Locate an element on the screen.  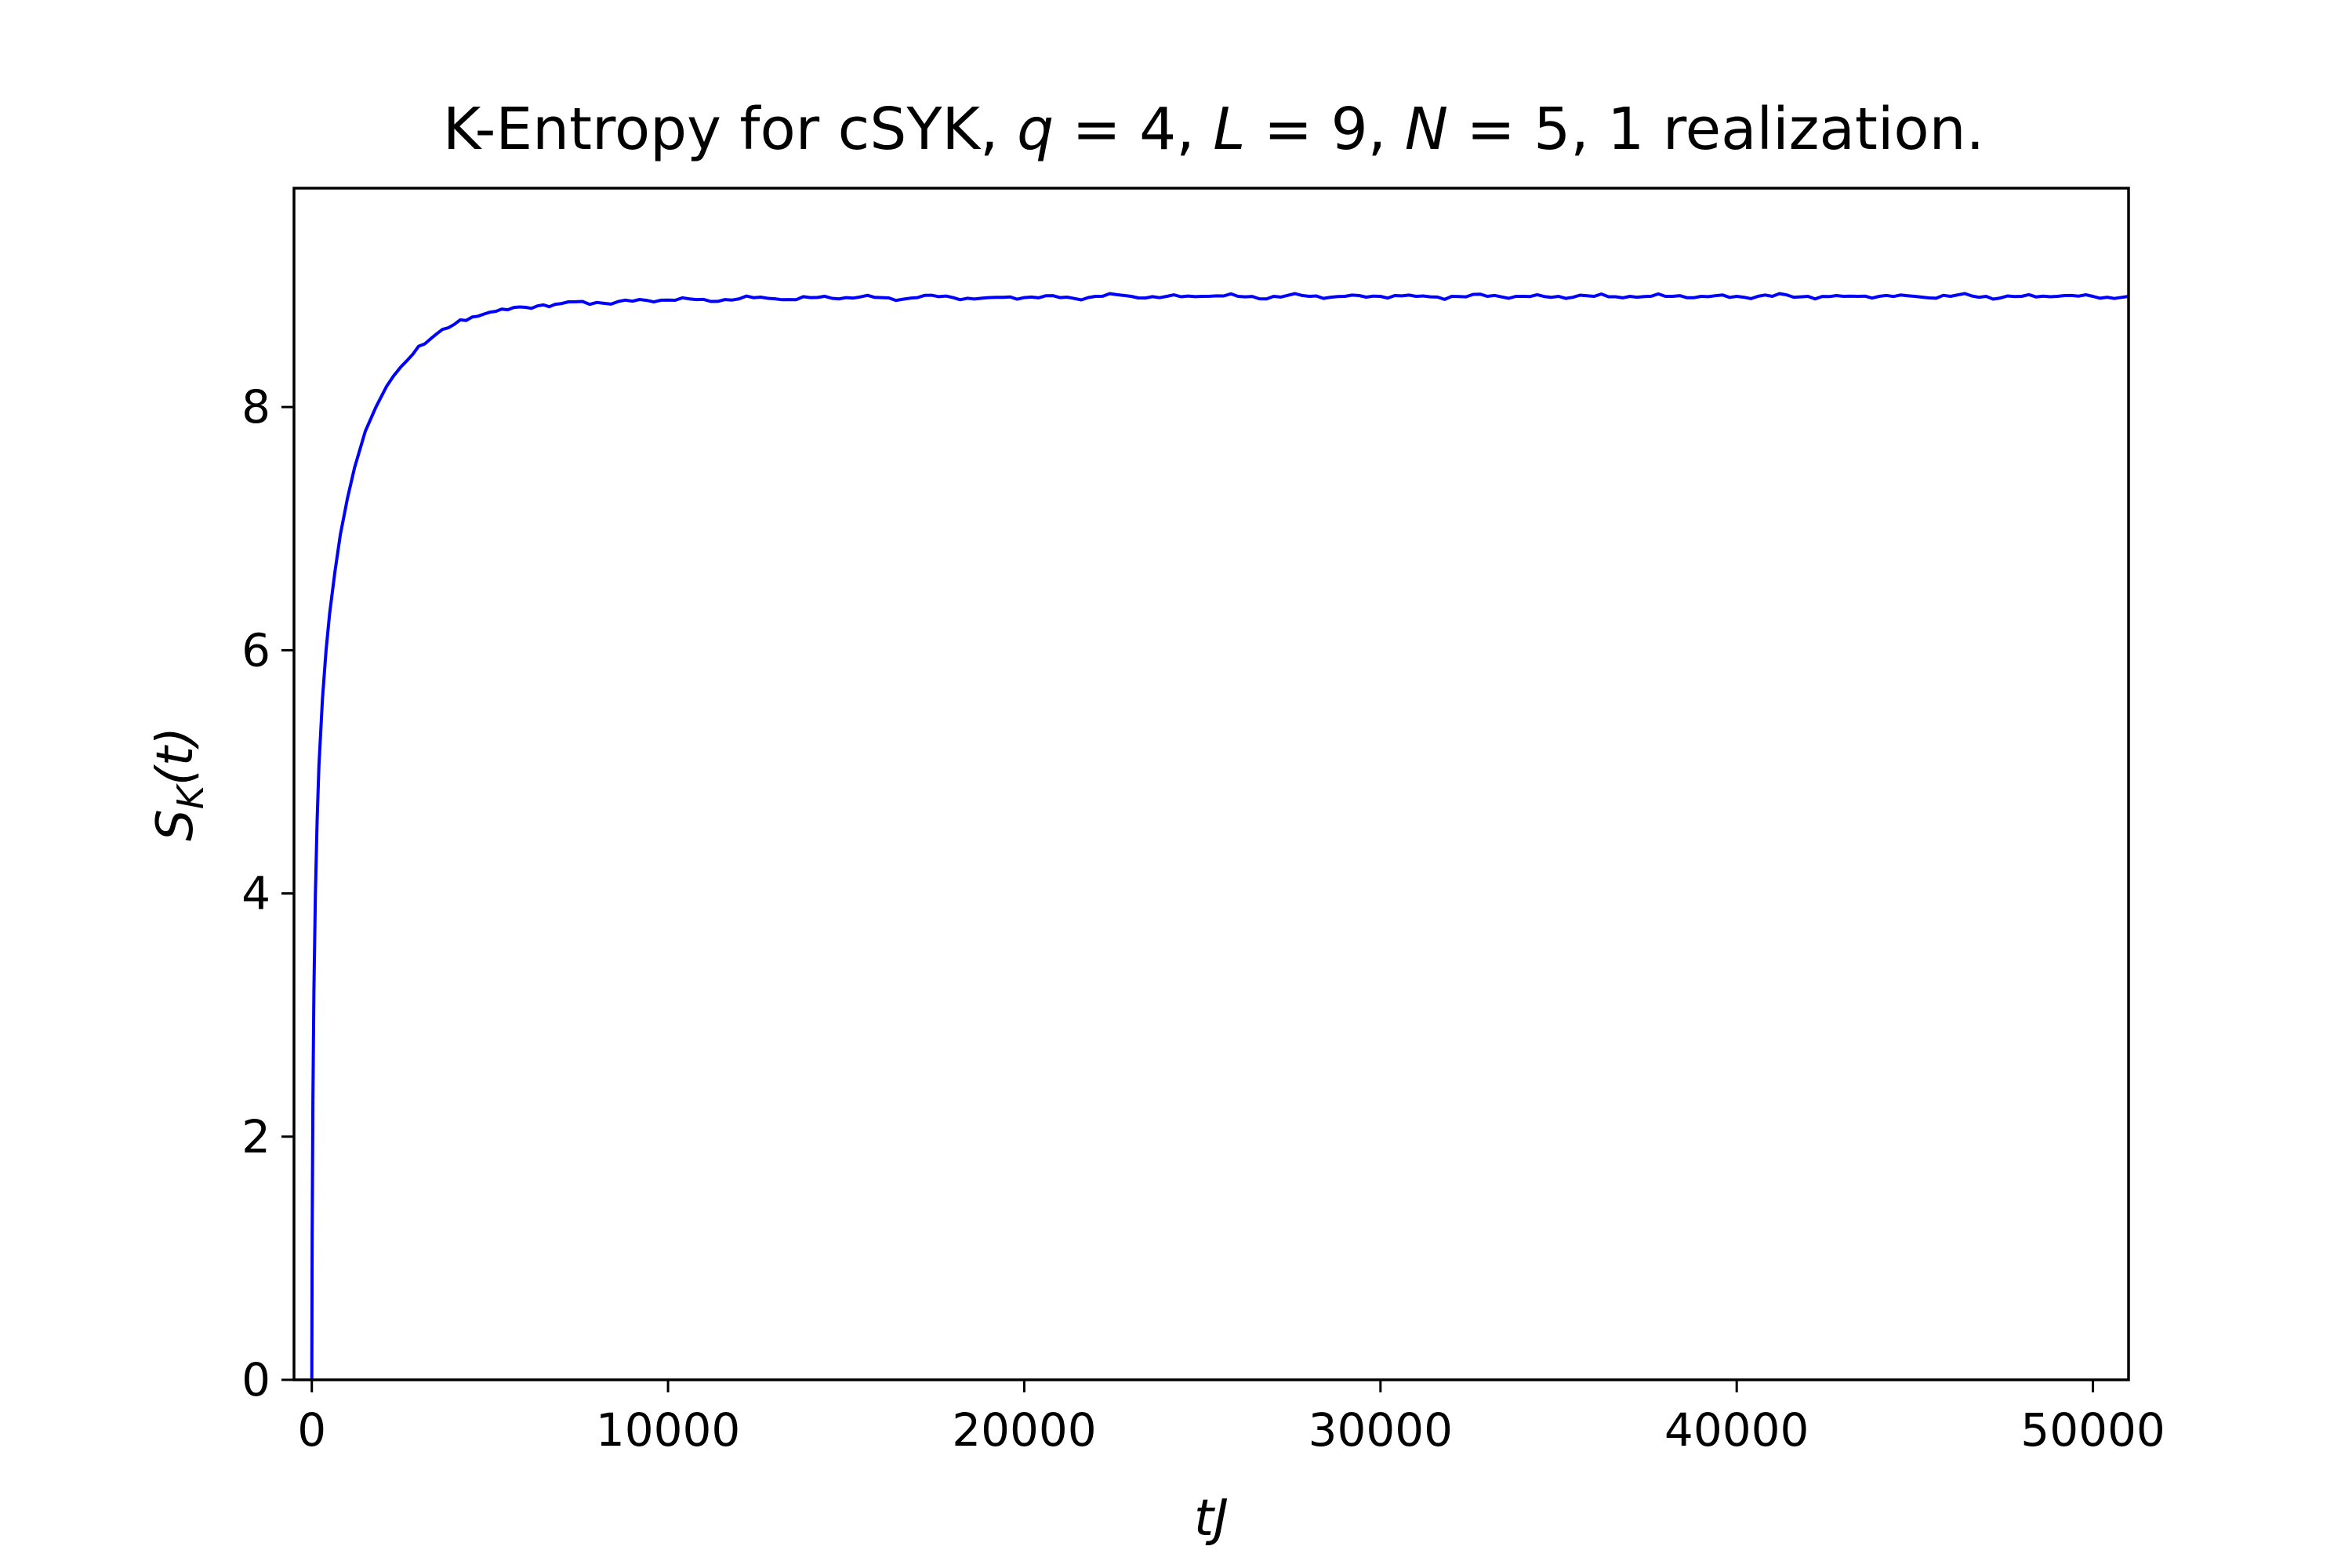
chart-title-part-6: = 5, 1 realization. is located at coordinates (1716, 129).